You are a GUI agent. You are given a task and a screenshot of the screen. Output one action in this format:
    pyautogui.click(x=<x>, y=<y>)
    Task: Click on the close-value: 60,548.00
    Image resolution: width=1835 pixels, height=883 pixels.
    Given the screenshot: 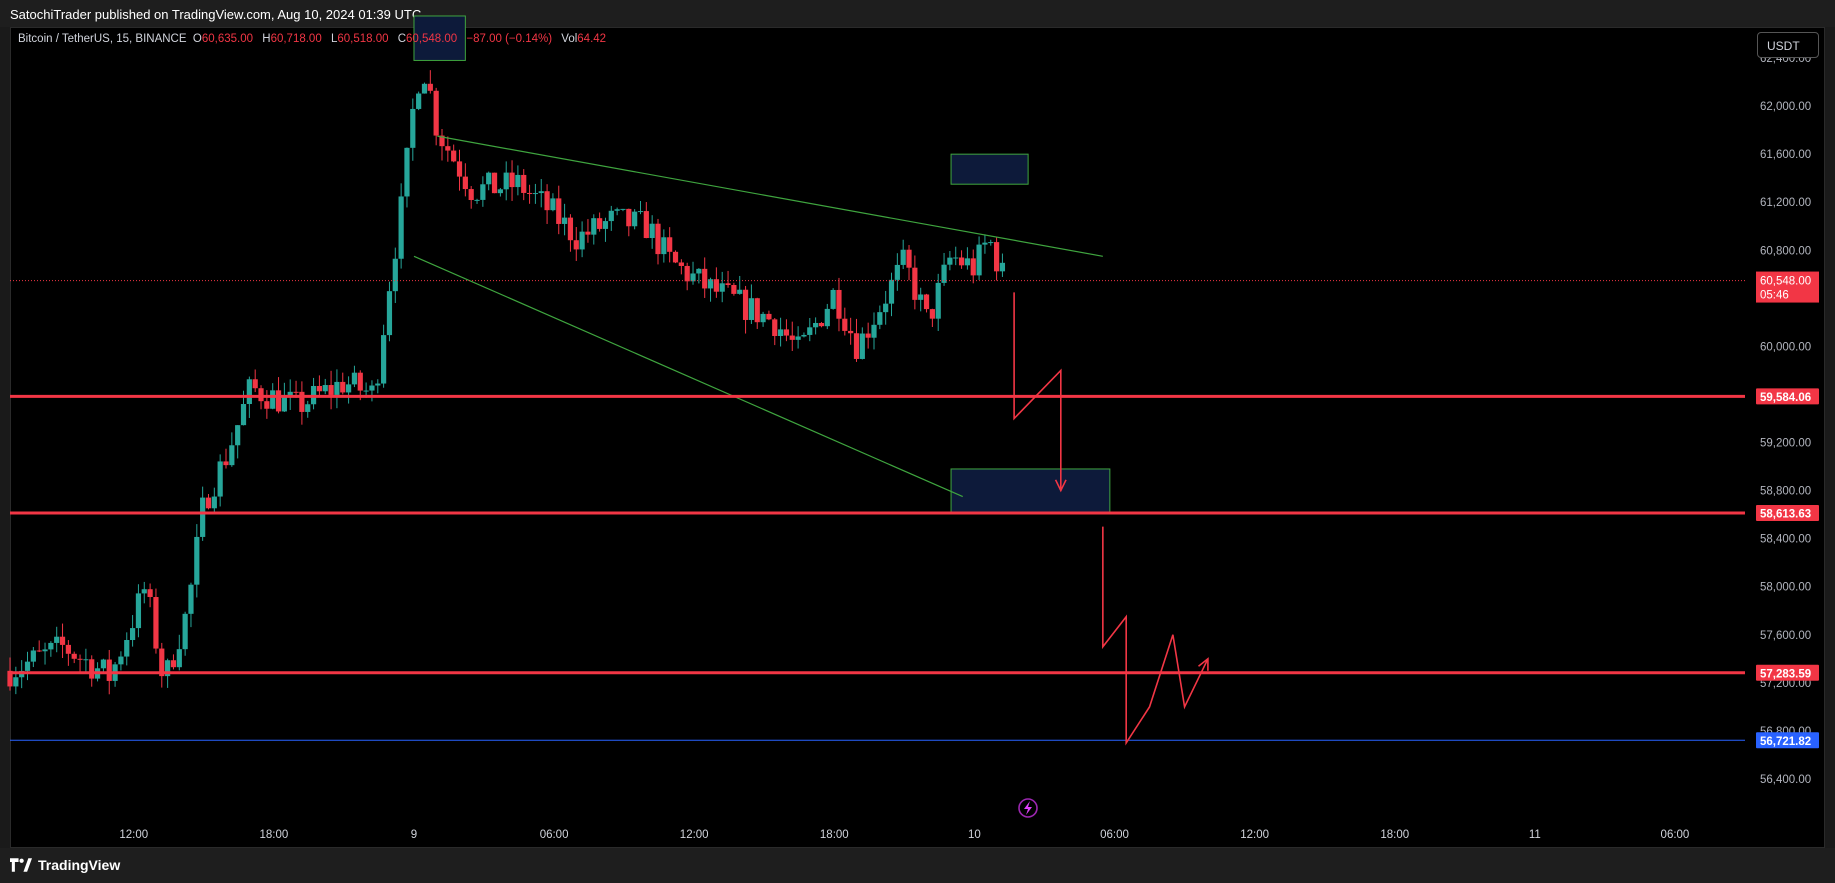 What is the action you would take?
    pyautogui.click(x=432, y=39)
    